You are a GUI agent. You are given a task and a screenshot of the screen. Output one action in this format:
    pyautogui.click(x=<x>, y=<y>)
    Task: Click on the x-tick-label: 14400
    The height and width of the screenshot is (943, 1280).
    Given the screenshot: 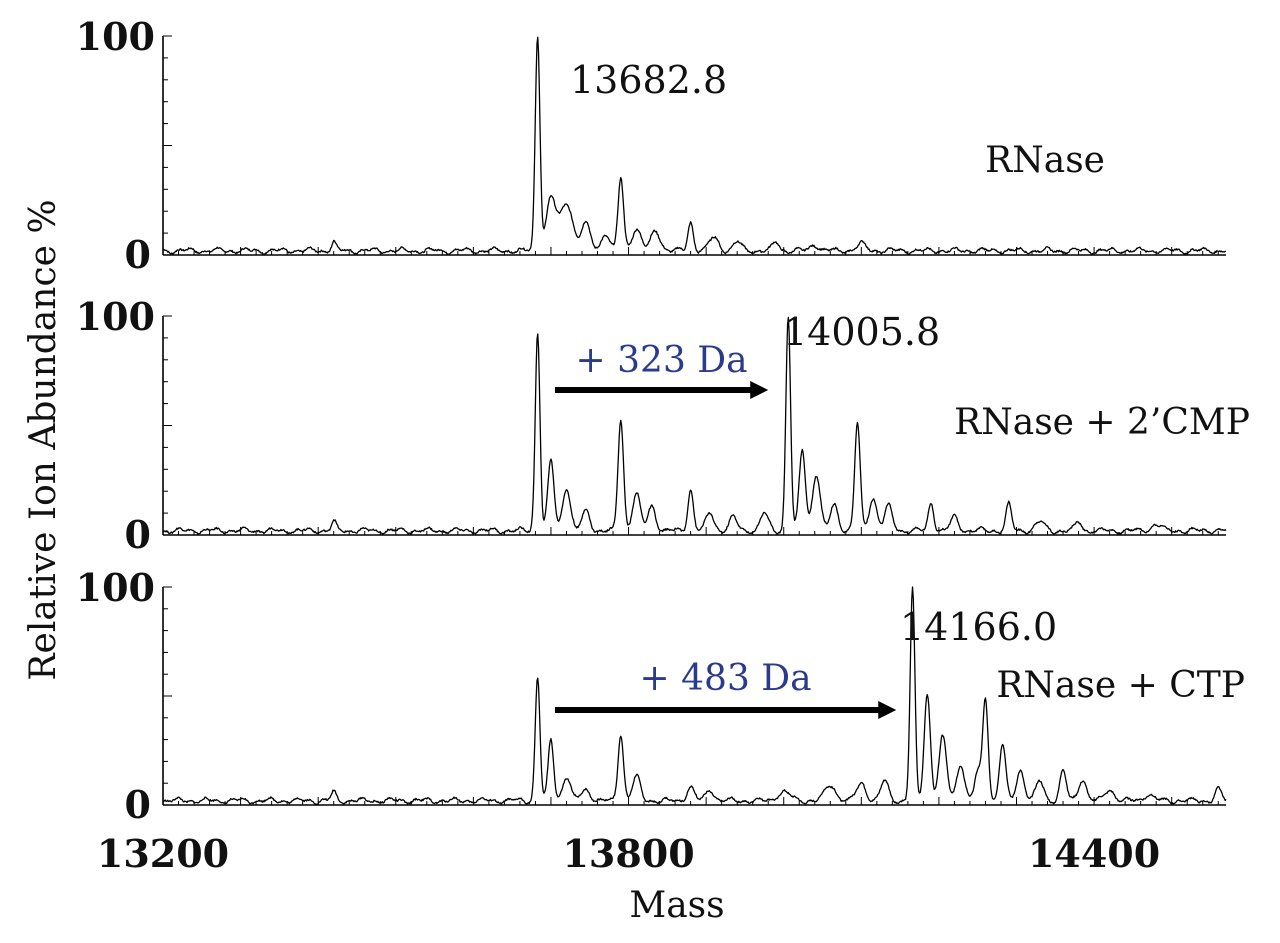 What is the action you would take?
    pyautogui.click(x=1094, y=853)
    